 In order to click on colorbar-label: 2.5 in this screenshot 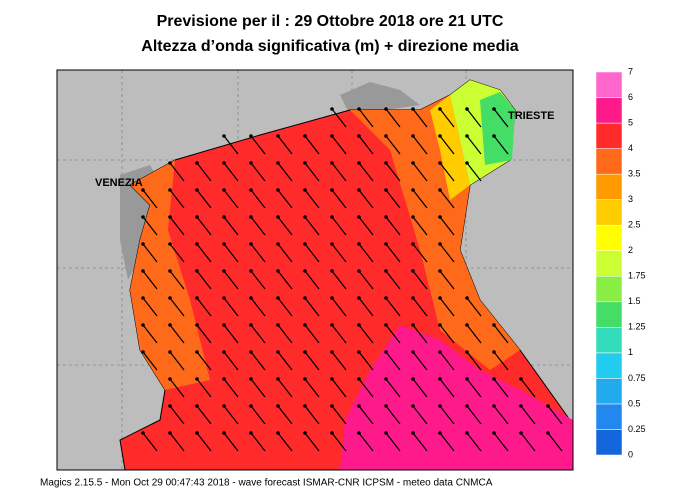, I will do `click(634, 225)`.